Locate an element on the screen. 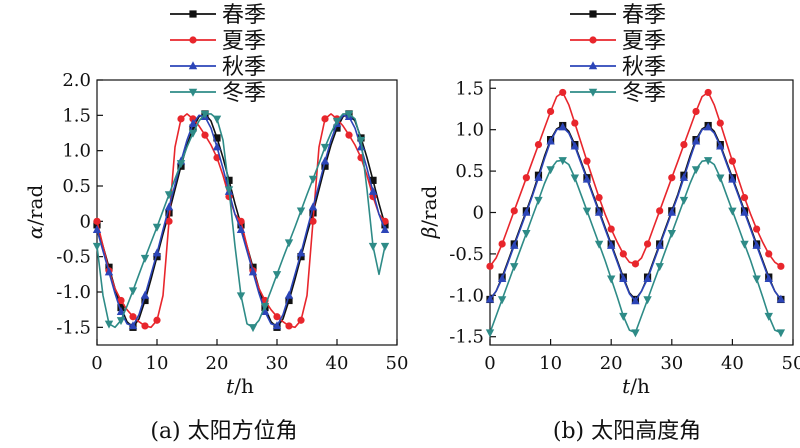  x-tick-label: 40 is located at coordinates (337, 363).